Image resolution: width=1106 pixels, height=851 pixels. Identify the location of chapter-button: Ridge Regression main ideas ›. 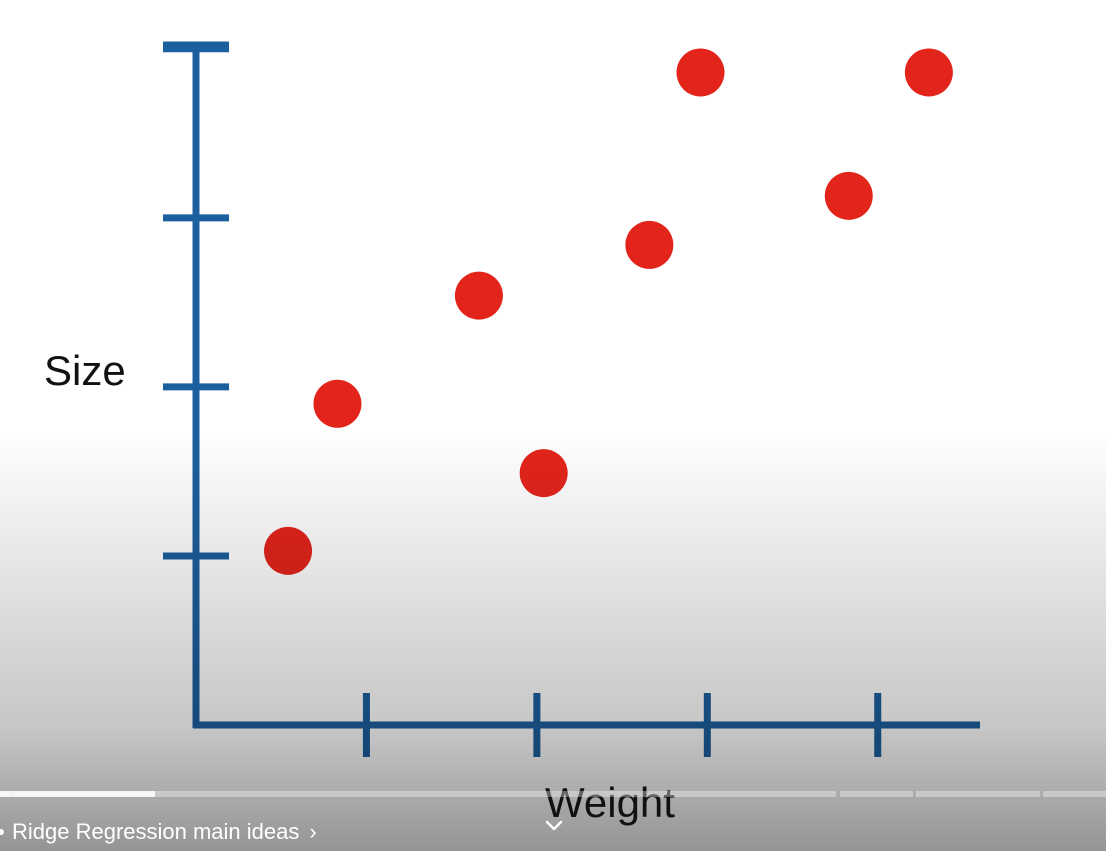
(158, 832).